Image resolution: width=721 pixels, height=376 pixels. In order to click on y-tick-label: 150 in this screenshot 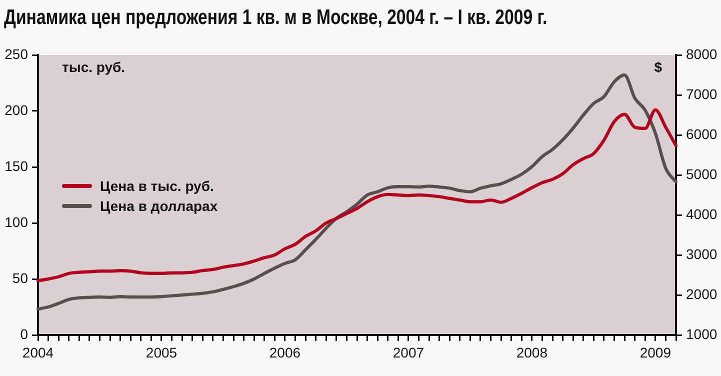, I will do `click(16, 166)`.